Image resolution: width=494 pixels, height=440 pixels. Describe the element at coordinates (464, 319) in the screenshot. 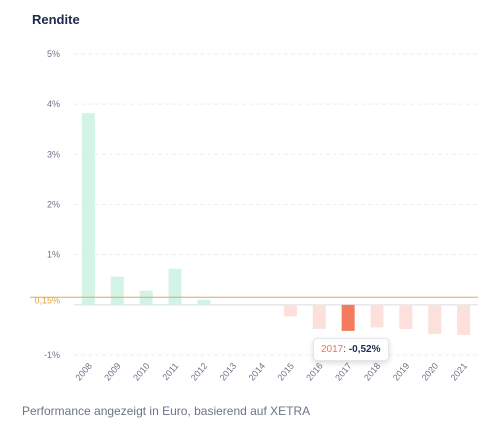

I see `bar-2021` at that location.